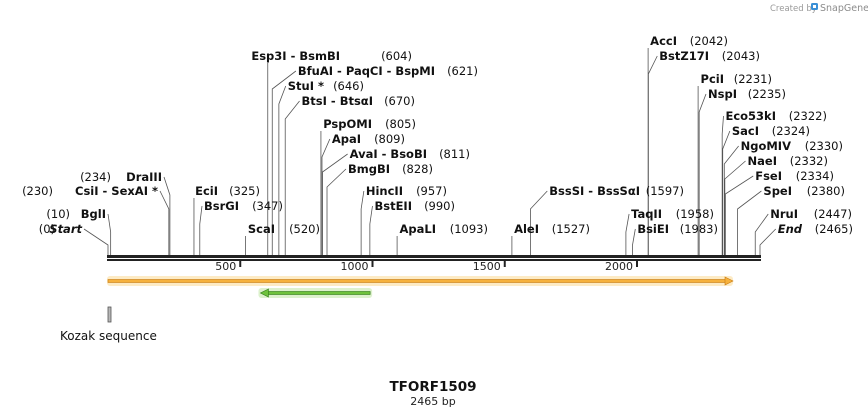 The width and height of the screenshot is (868, 417). Describe the element at coordinates (594, 191) in the screenshot. I see `site-label-bsssi: BssSI - BssSαI` at that location.